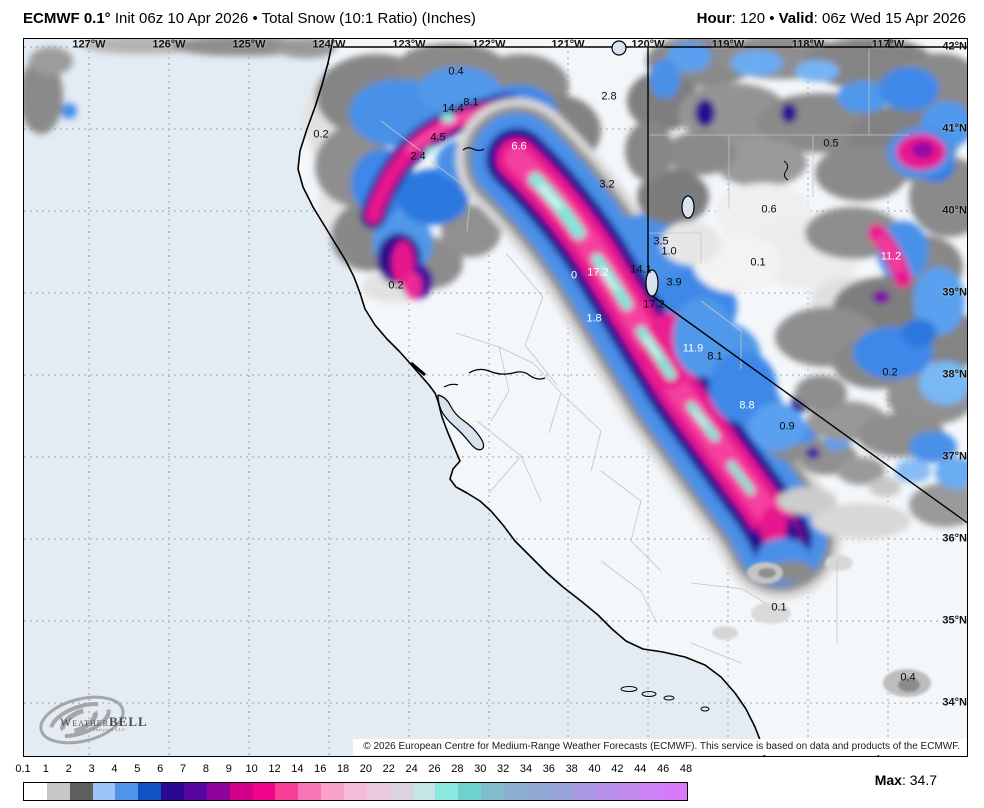 The height and width of the screenshot is (808, 984). I want to click on weatherbell-subtitle: Analytics LLC, so click(109, 729).